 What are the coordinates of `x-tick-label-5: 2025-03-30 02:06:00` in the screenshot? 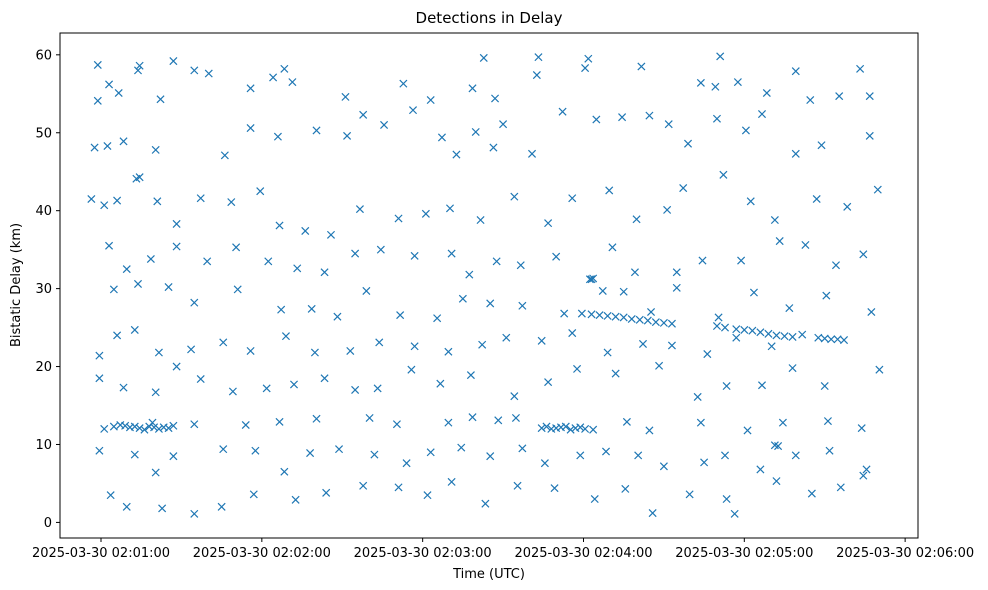 It's located at (905, 553).